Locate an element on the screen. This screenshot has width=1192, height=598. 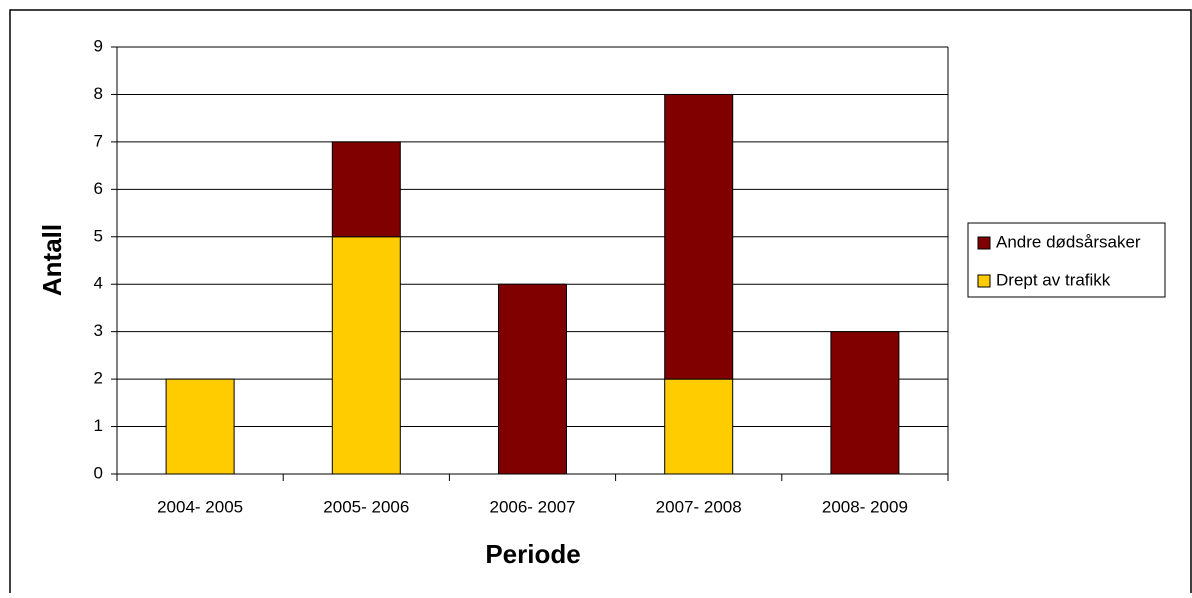
y-tick-label: 1 is located at coordinates (98, 425).